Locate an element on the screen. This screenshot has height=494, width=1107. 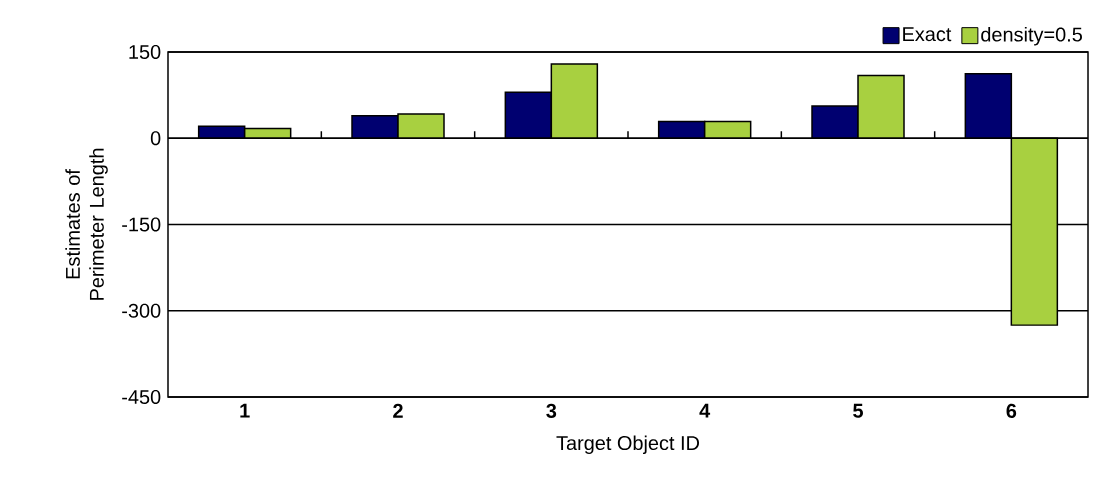
y-tick-label: 0 is located at coordinates (155, 138).